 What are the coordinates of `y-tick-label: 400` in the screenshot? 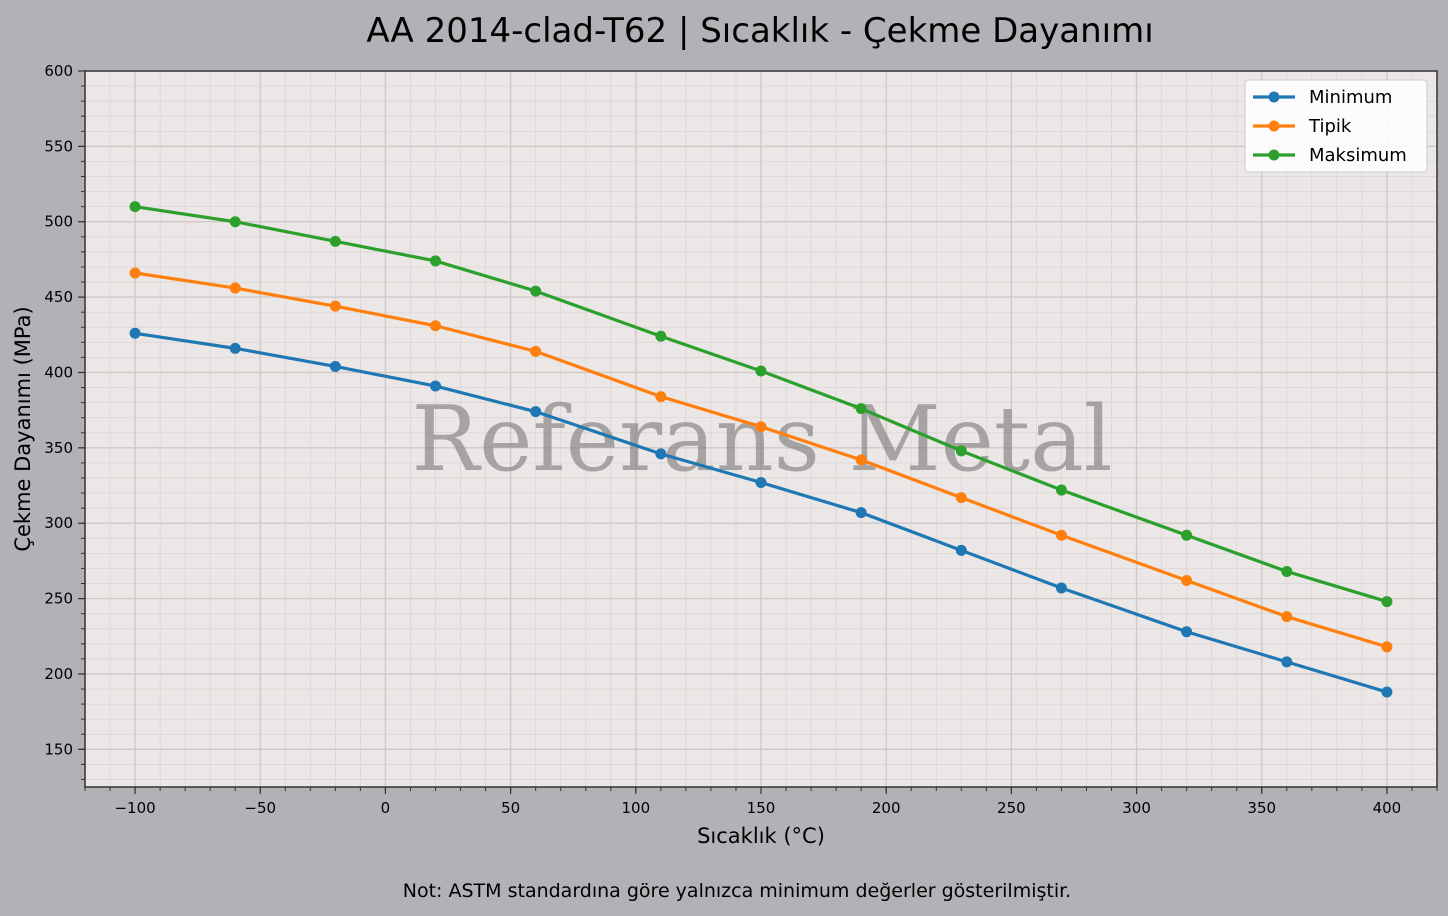 It's located at (58, 372).